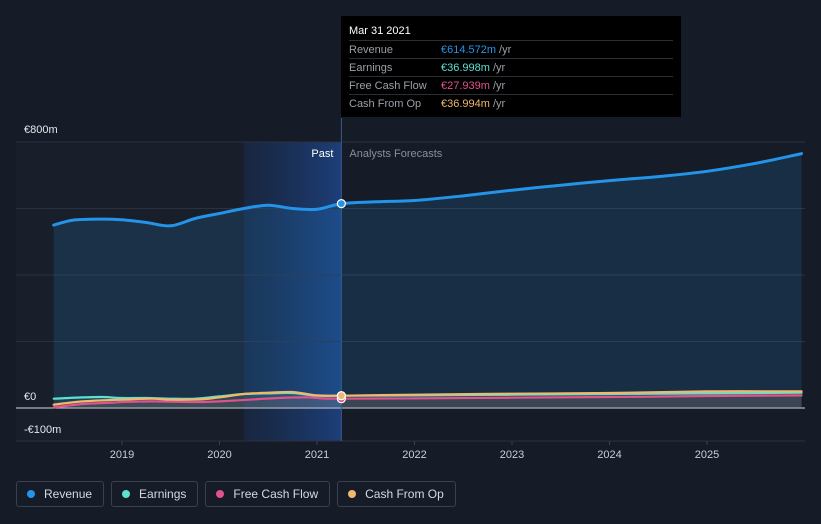 This screenshot has height=524, width=821. Describe the element at coordinates (465, 85) in the screenshot. I see `tooltip-value: €27.939m` at that location.